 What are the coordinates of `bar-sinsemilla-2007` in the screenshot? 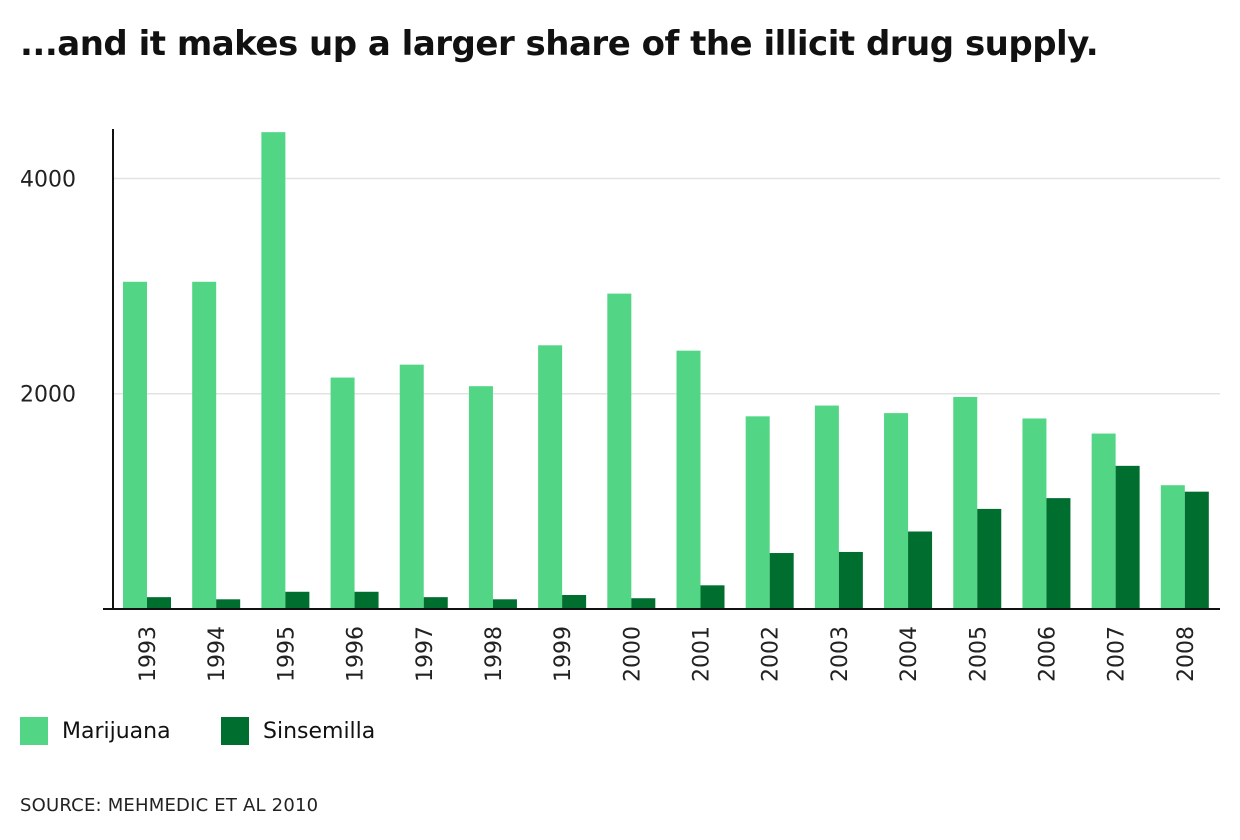 It's located at (1127, 537).